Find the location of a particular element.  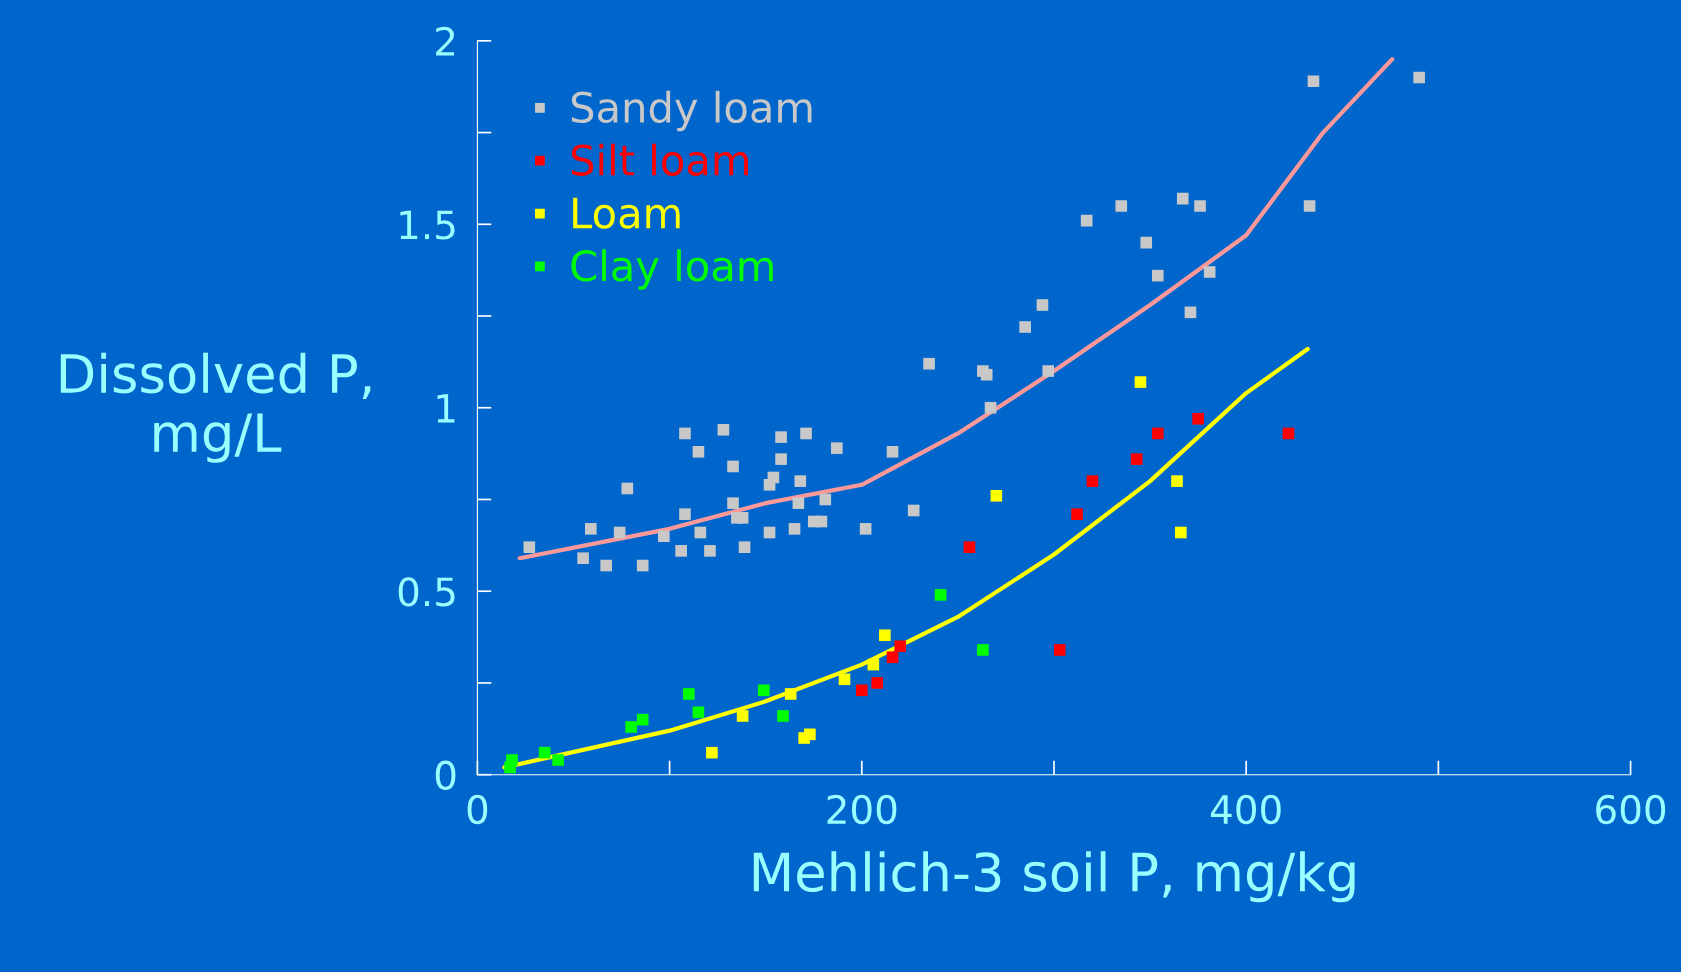

x-axis-title: Mehlich-3 soil P, mg/kg is located at coordinates (1054, 877).